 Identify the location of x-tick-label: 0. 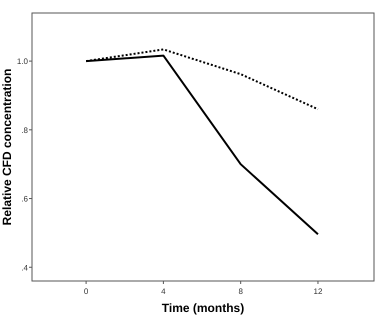
(86, 291).